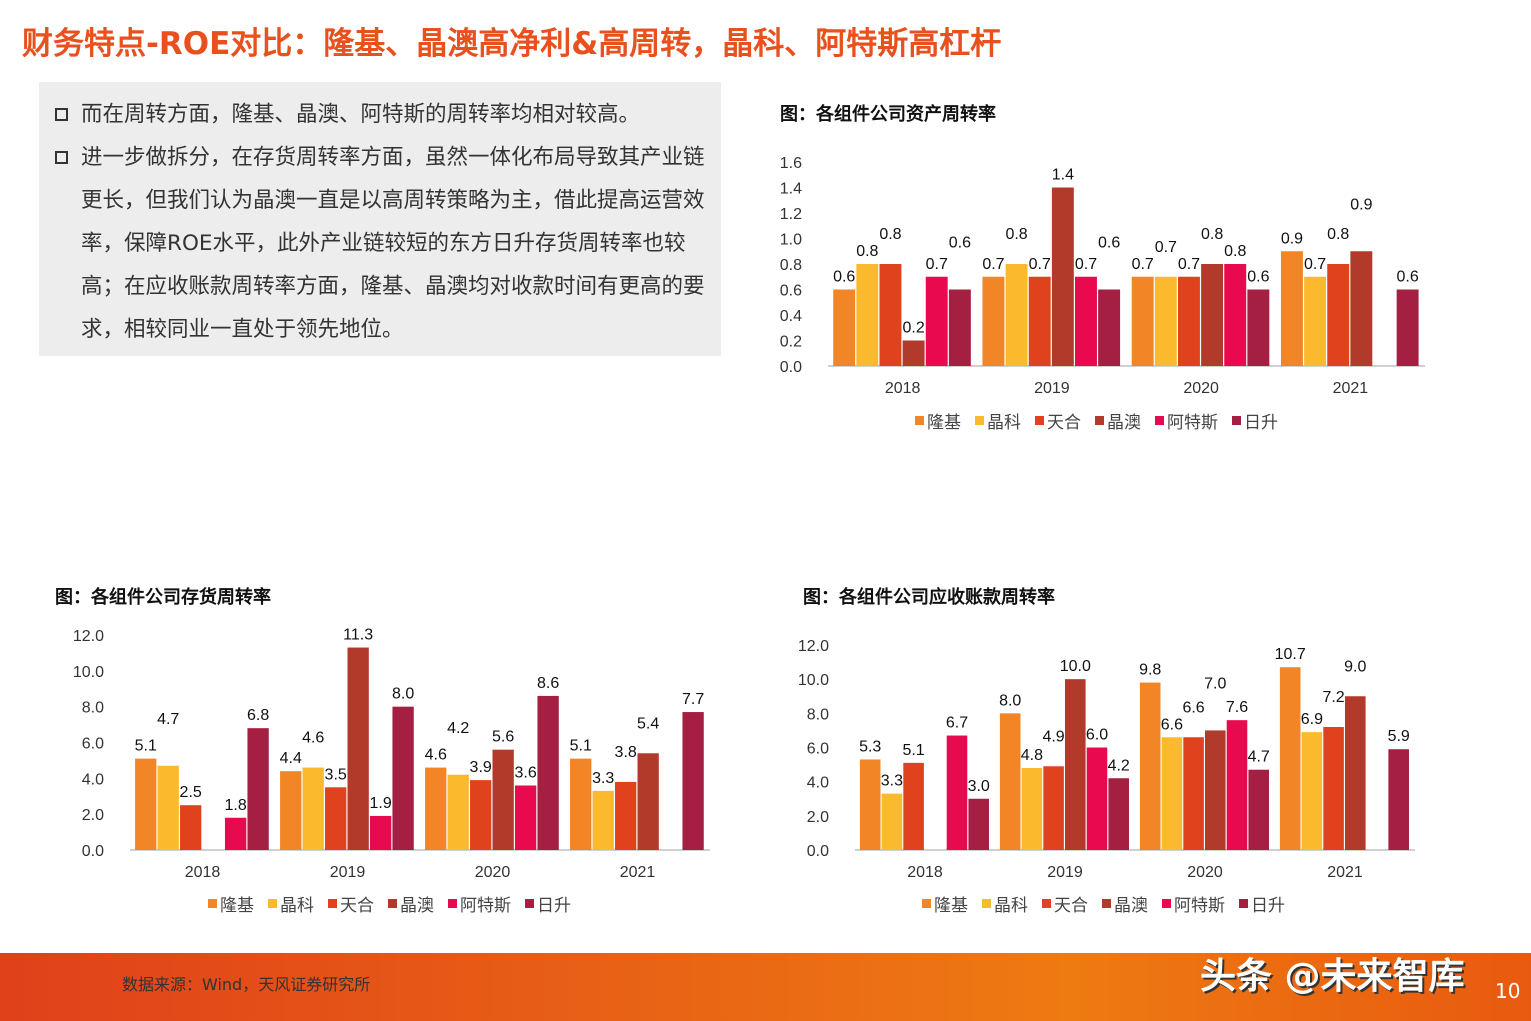 This screenshot has width=1531, height=1021. I want to click on chart-title: 图：各组件公司应收账款周转率, so click(929, 597).